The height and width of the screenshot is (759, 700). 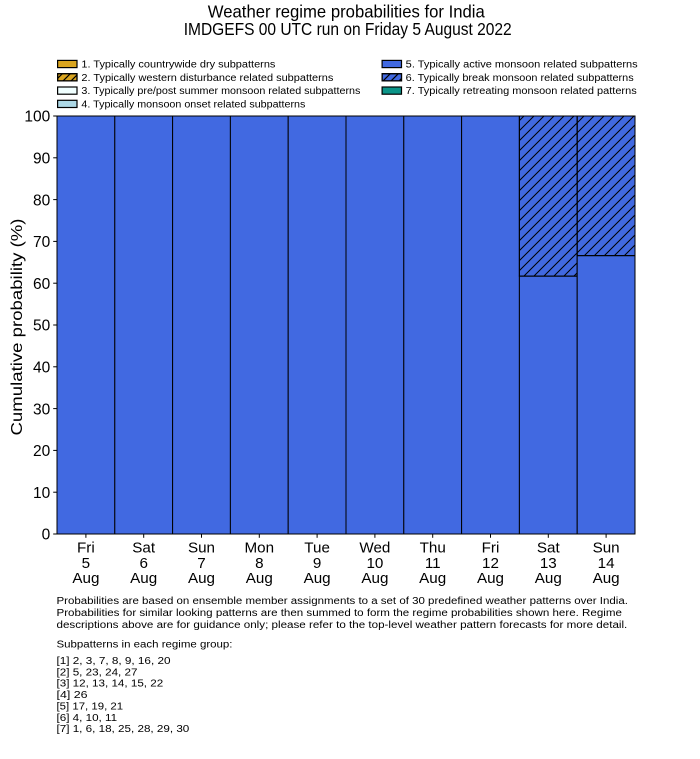 What do you see at coordinates (433, 563) in the screenshot?
I see `svg-text: 11` at bounding box center [433, 563].